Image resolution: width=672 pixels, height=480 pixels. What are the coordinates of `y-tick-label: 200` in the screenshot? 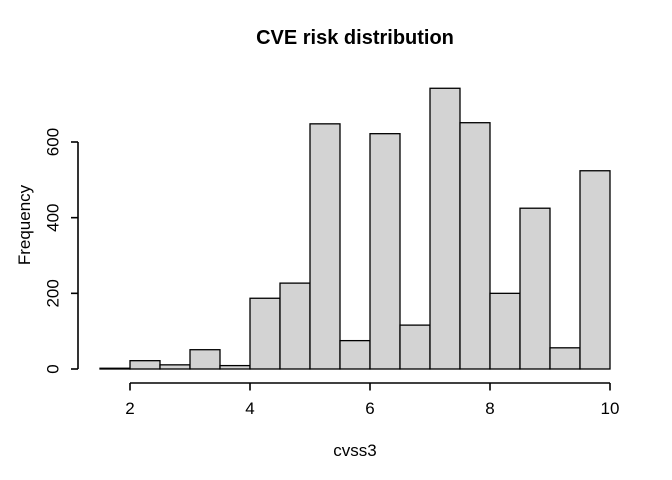 It's located at (52, 293).